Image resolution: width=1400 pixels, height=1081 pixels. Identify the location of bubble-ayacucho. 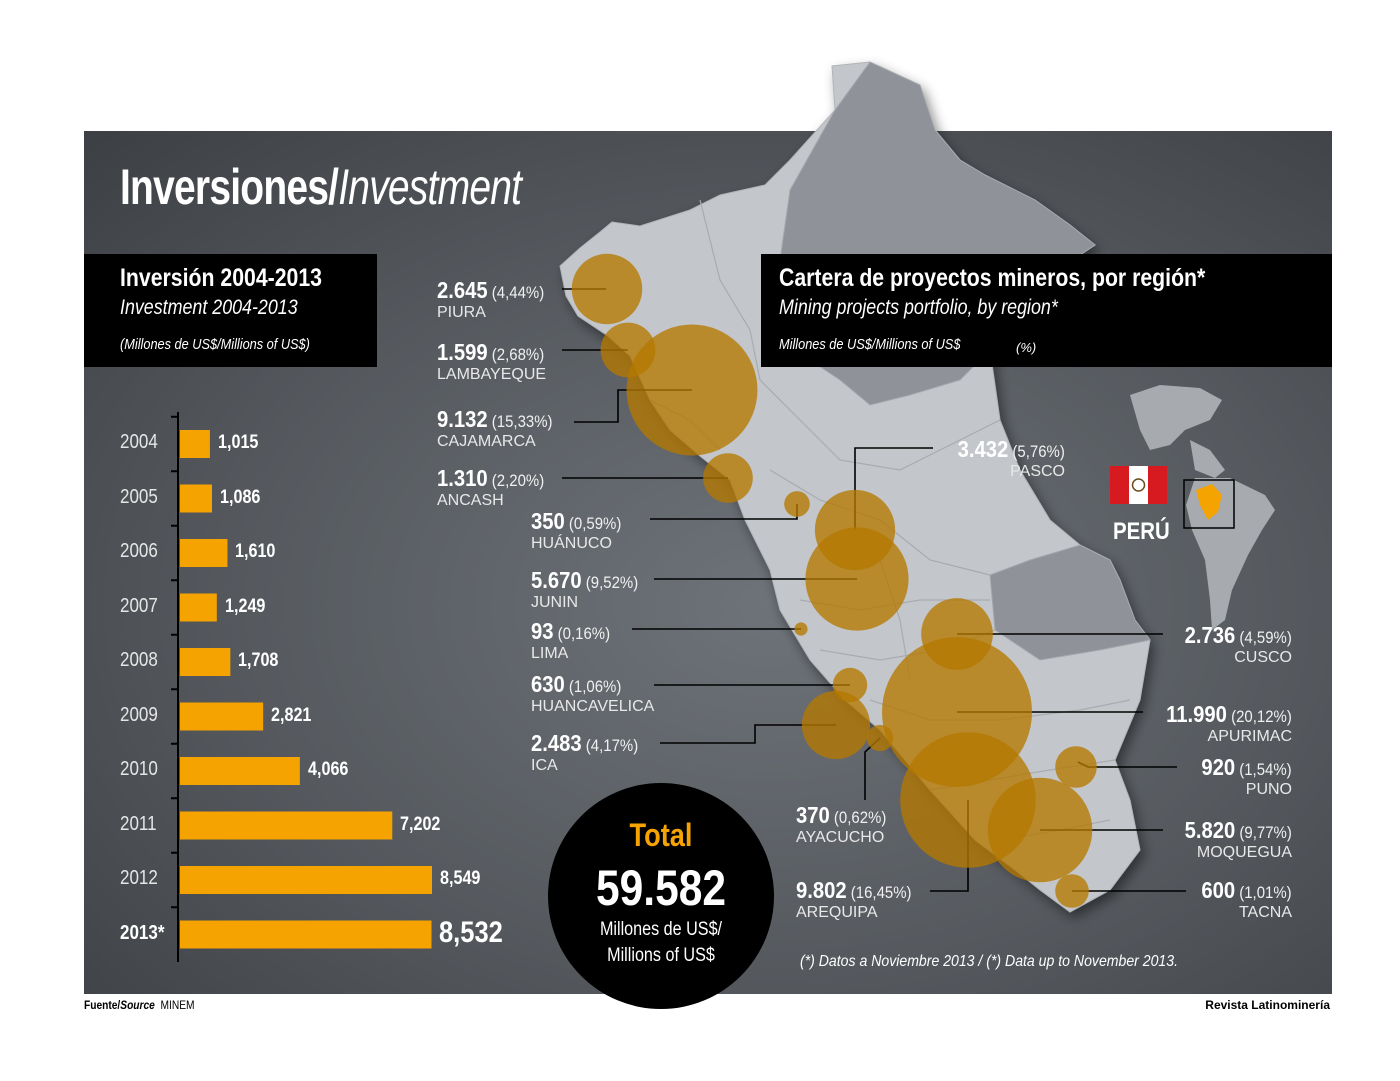
(880, 738).